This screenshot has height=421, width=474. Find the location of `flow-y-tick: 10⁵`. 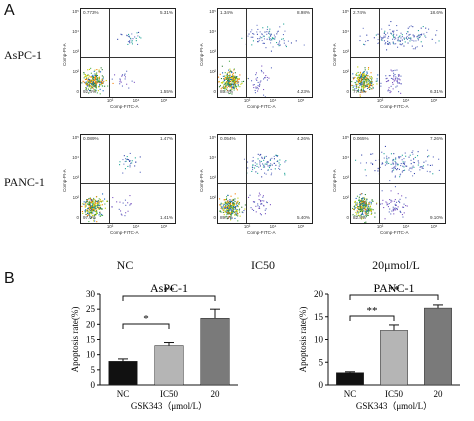

flow-y-tick: 10⁵ is located at coordinates (75, 11).